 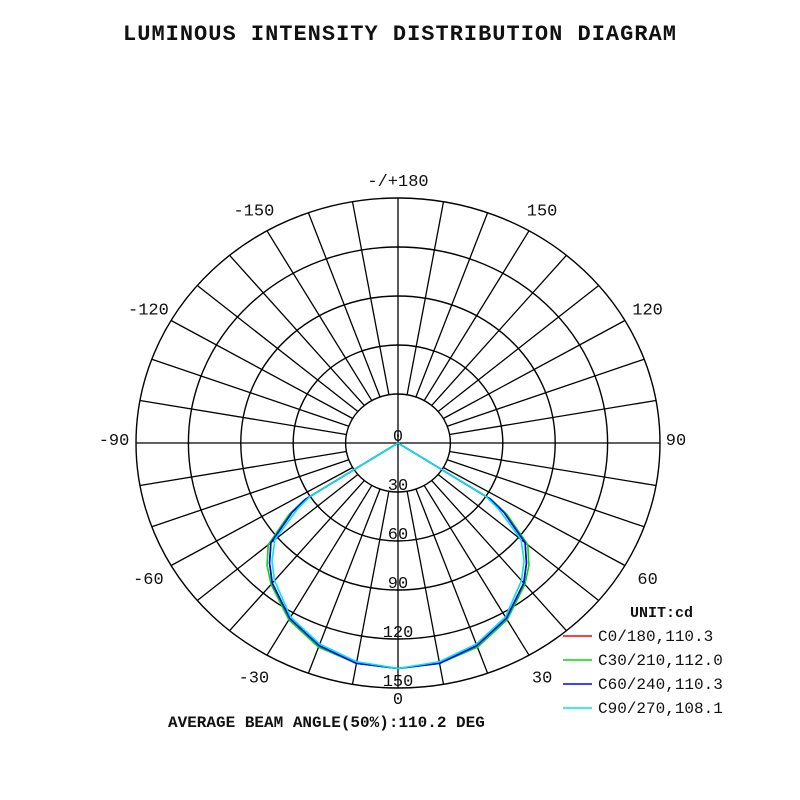 What do you see at coordinates (398, 437) in the screenshot?
I see `radial-tick-label: 0` at bounding box center [398, 437].